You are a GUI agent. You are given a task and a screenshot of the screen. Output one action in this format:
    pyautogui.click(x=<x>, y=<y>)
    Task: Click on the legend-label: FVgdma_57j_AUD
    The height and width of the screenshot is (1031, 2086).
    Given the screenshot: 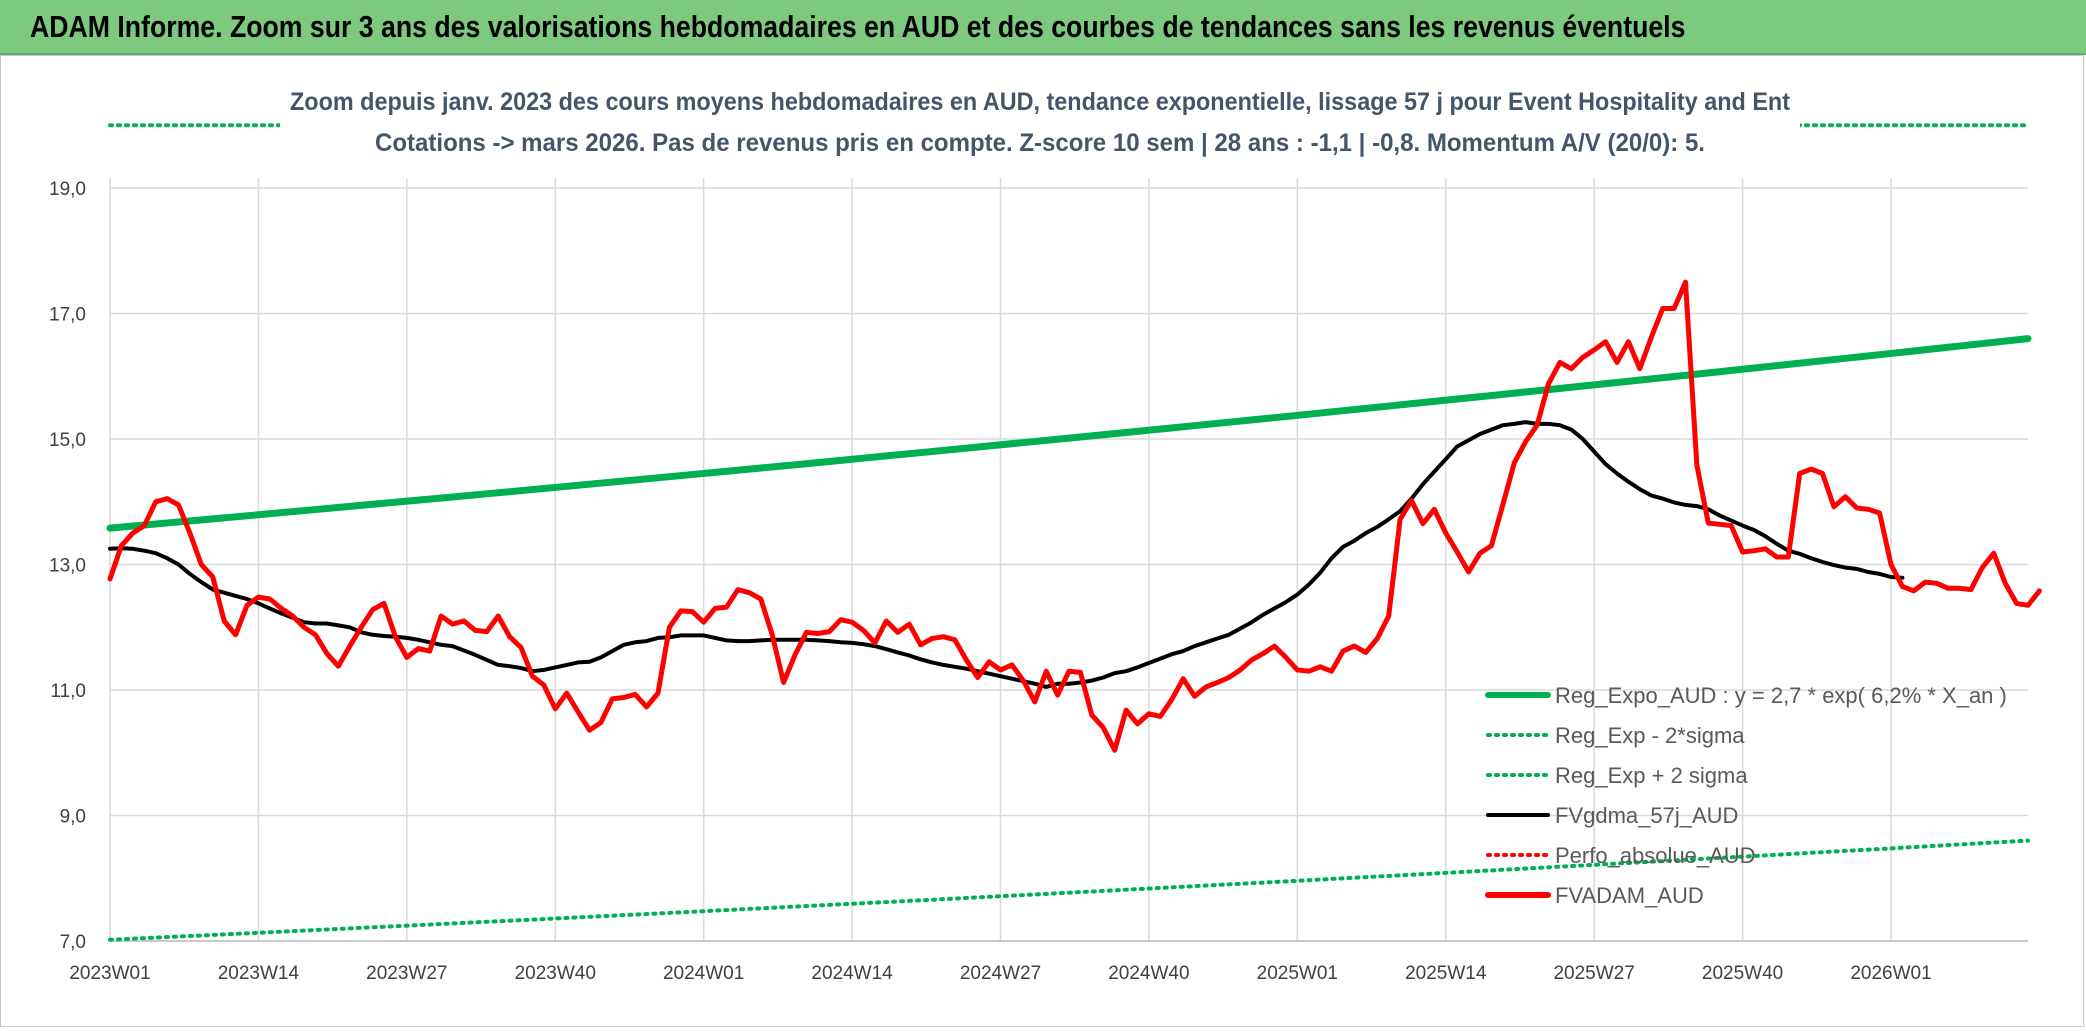 What is the action you would take?
    pyautogui.click(x=1646, y=815)
    